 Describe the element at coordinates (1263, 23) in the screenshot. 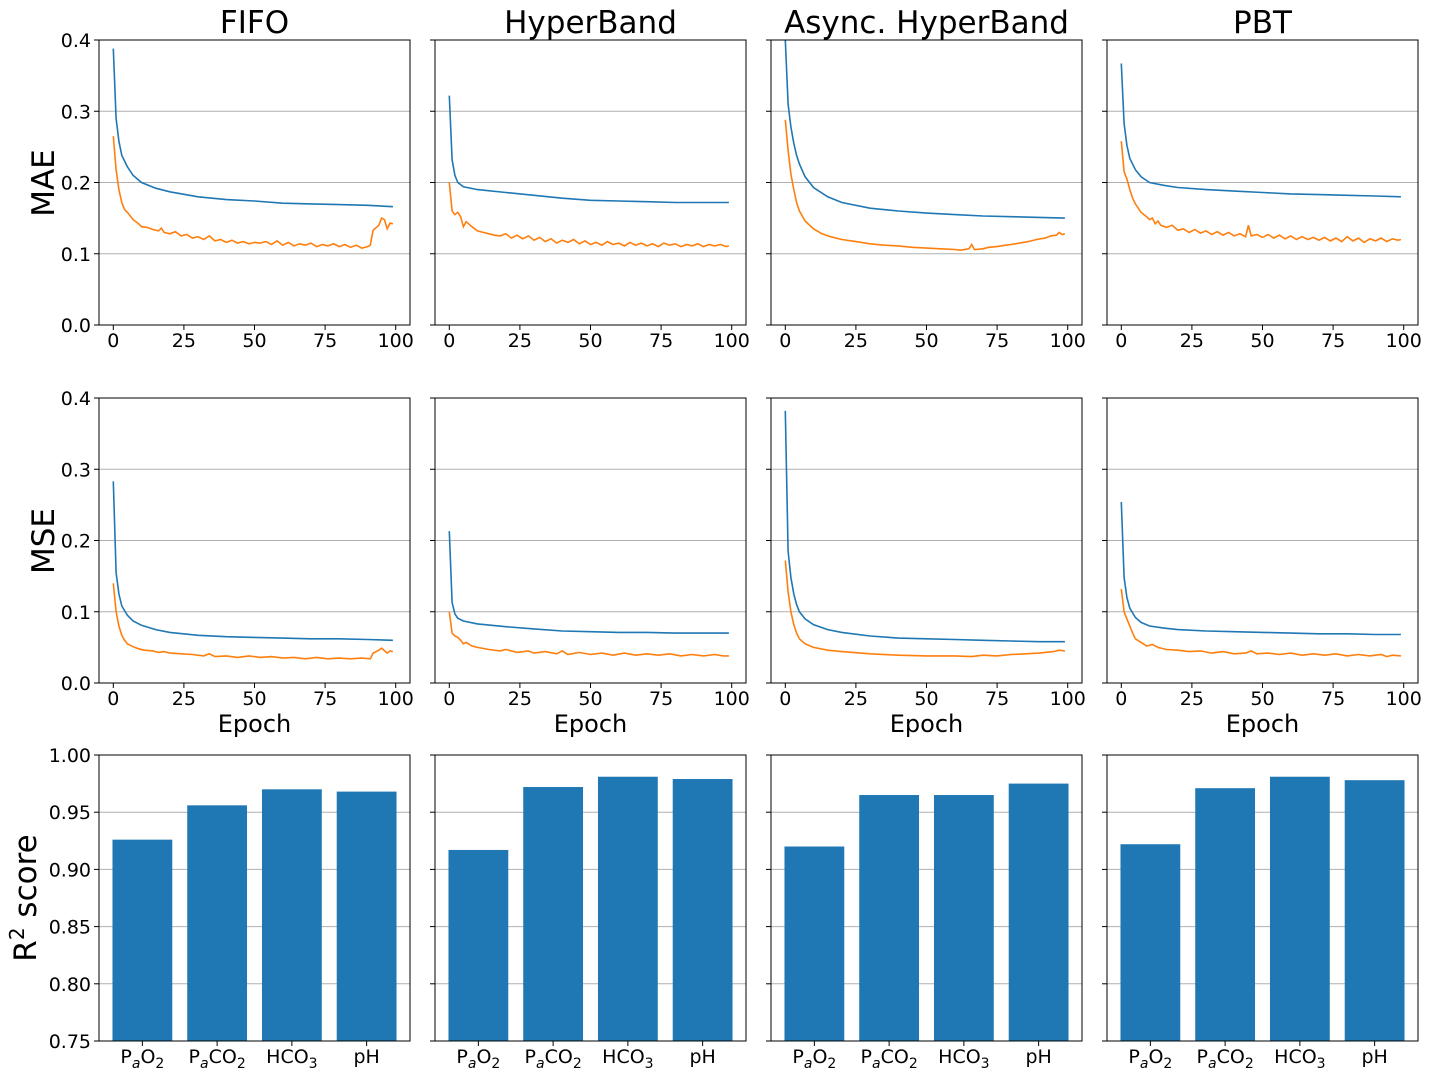

I see `column-title-pbt: PBT` at that location.